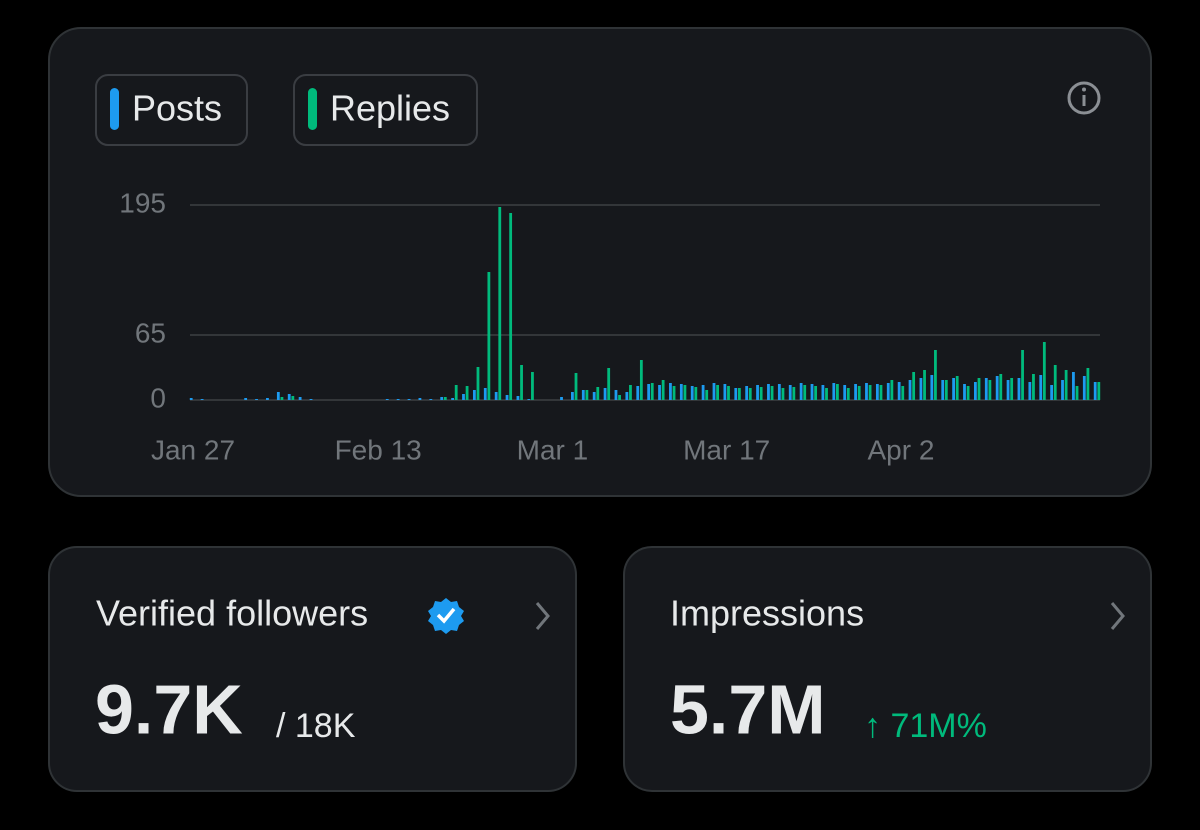 The image size is (1200, 830). What do you see at coordinates (312, 669) in the screenshot?
I see `followers-card` at bounding box center [312, 669].